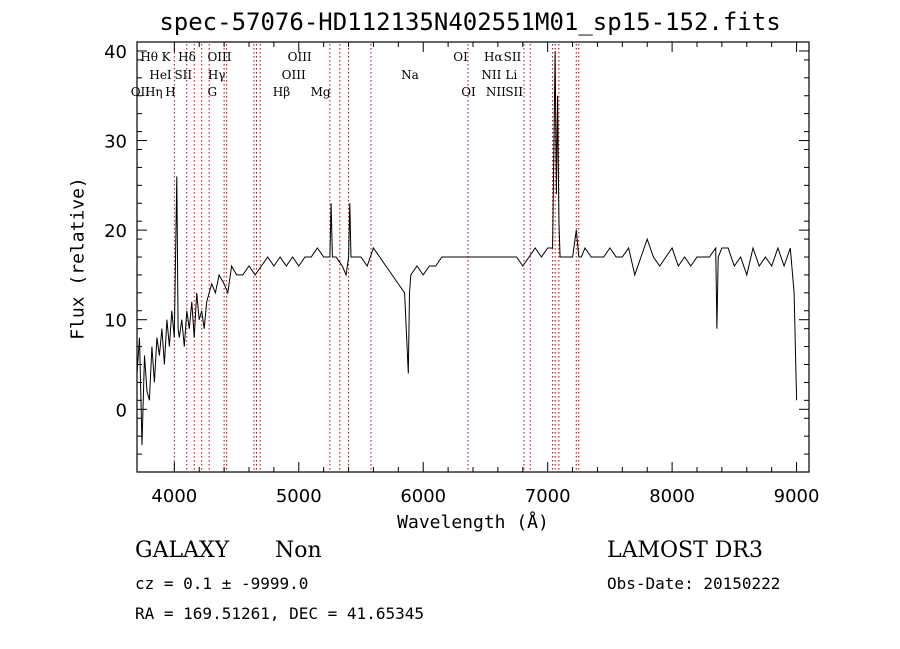 The height and width of the screenshot is (649, 900). Describe the element at coordinates (279, 613) in the screenshot. I see `ra-dec: RA = 169.51261, DEC = 41.65345` at that location.